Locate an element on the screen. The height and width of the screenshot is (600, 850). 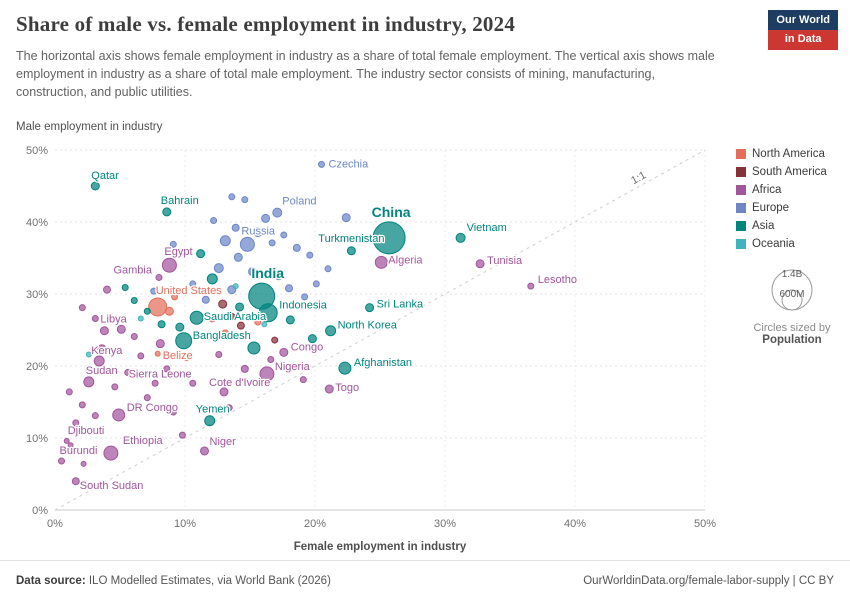
point-afghanistan is located at coordinates (345, 368).